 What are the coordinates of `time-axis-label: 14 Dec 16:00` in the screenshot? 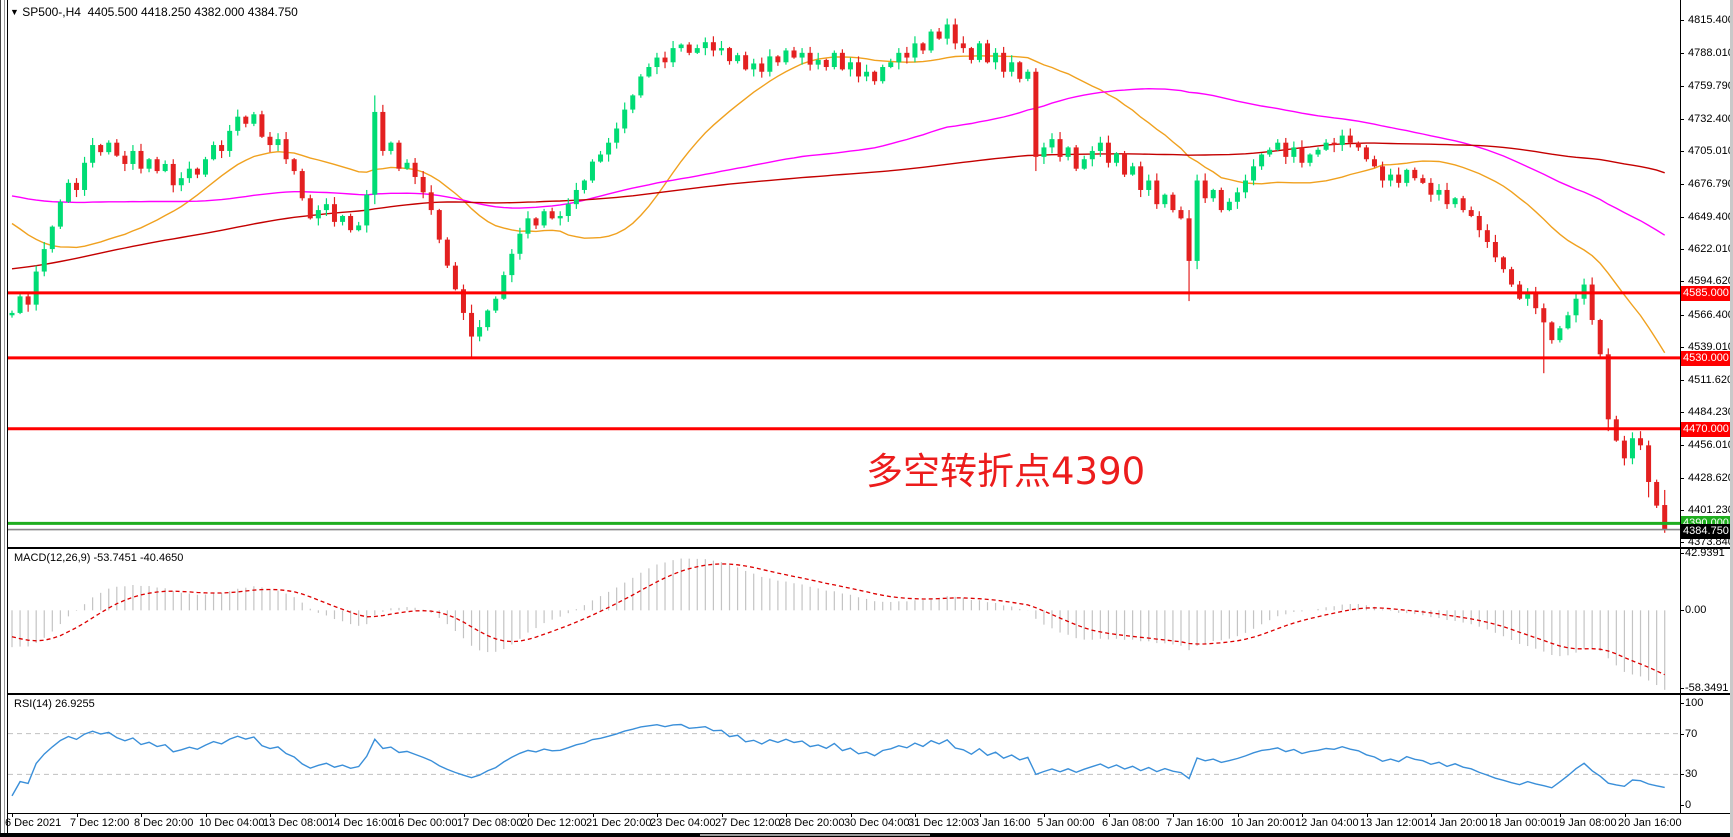 It's located at (361, 823).